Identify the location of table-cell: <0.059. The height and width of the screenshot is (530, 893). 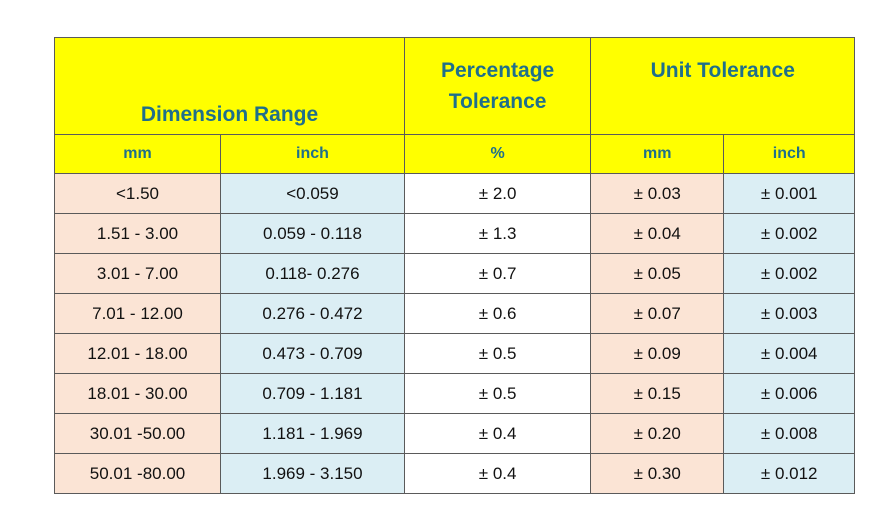
(312, 193).